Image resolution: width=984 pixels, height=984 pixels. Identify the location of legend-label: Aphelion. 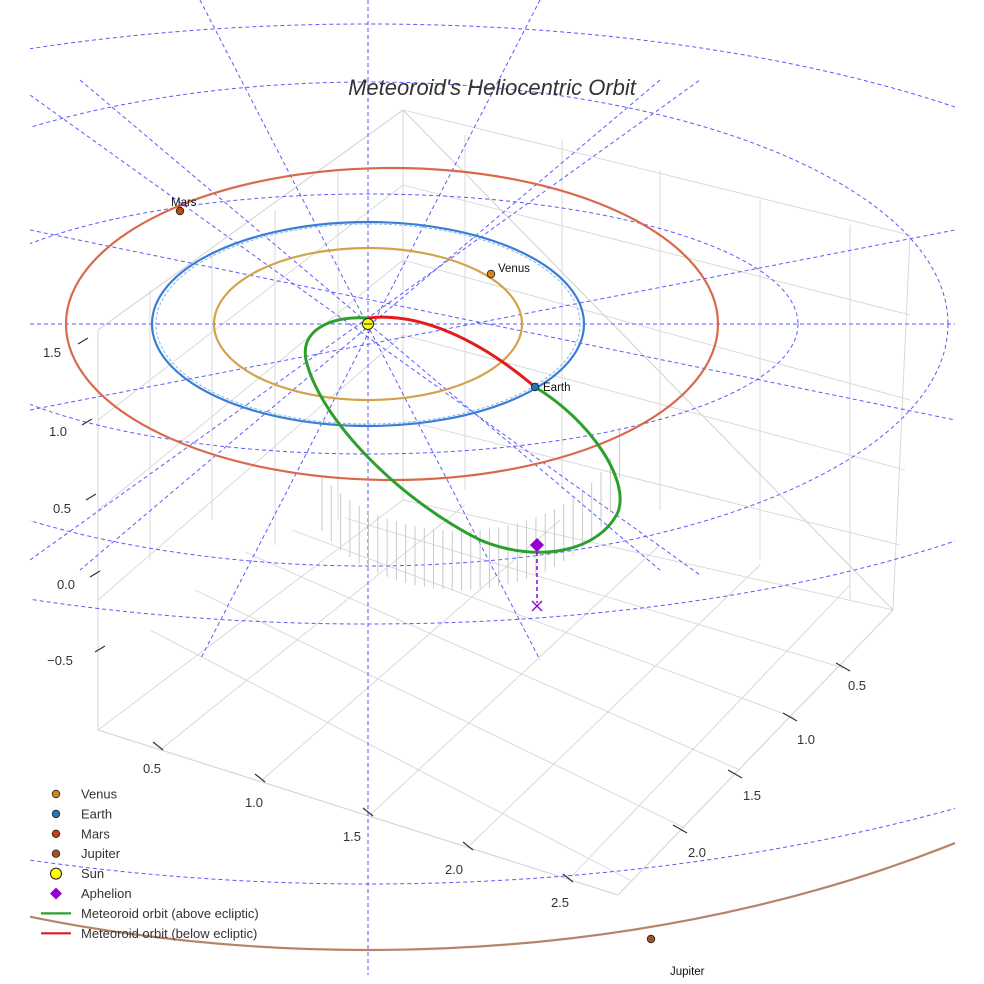
(106, 893).